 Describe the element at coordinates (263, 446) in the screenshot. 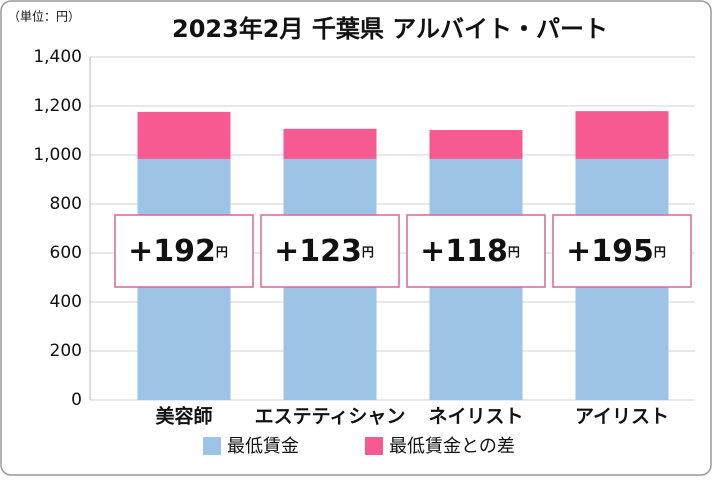

I see `legend-label: 最低賃金` at that location.